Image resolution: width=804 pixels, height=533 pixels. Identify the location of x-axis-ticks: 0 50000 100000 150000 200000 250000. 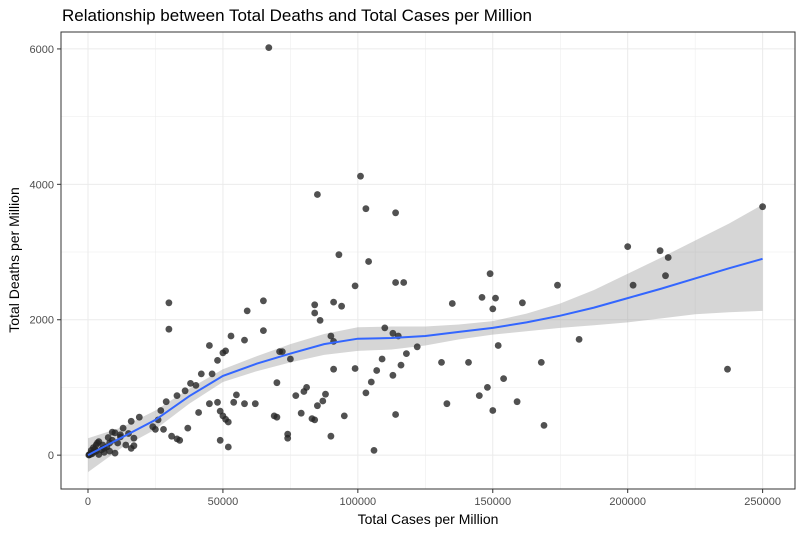
(433, 498).